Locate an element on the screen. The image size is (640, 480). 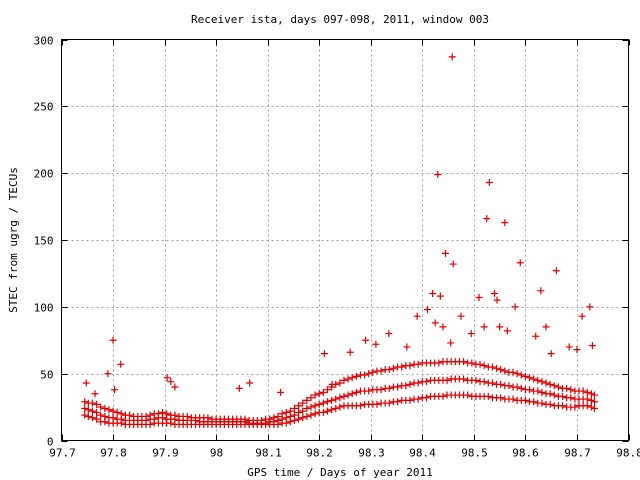
y-tick-label: 50 is located at coordinates (46, 375).